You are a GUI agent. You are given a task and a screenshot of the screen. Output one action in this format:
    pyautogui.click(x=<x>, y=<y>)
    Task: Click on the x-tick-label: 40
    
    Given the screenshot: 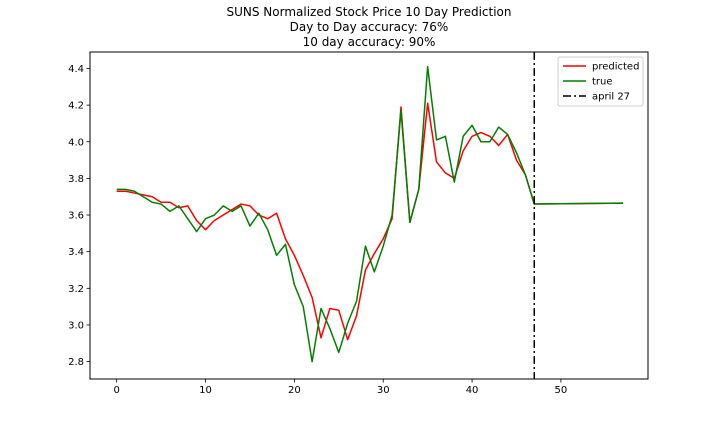 What is the action you would take?
    pyautogui.click(x=472, y=390)
    